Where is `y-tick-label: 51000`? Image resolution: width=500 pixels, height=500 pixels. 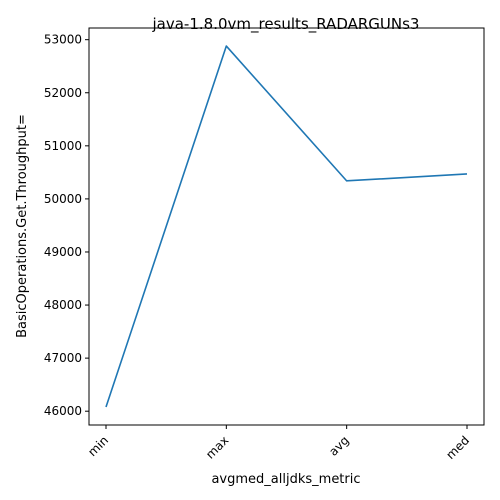
y-tick-label: 51000 is located at coordinates (63, 146).